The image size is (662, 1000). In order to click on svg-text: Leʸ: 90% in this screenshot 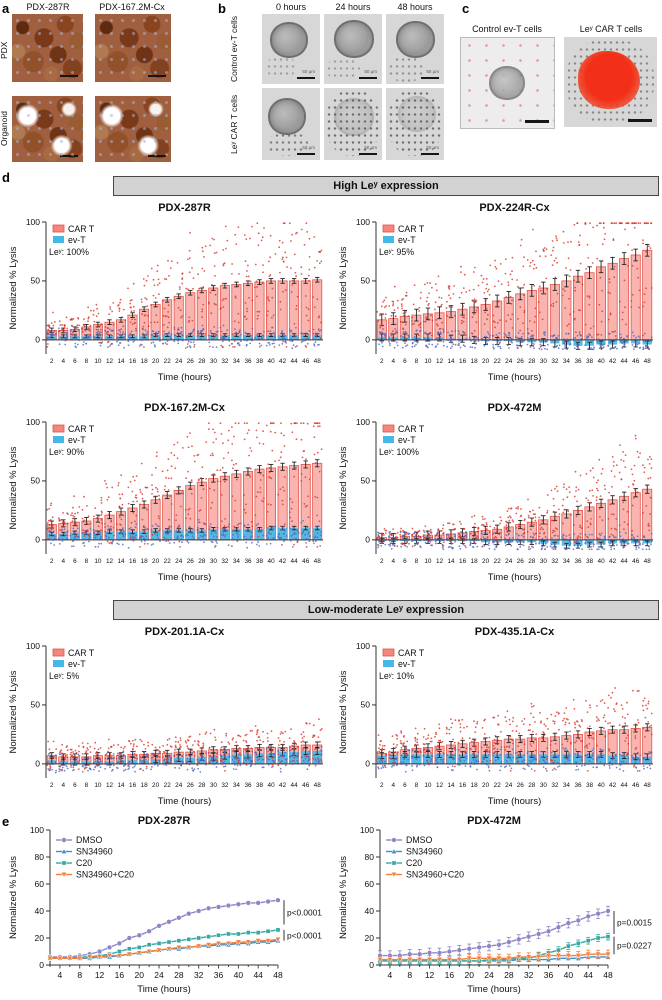, I will do `click(66, 452)`.